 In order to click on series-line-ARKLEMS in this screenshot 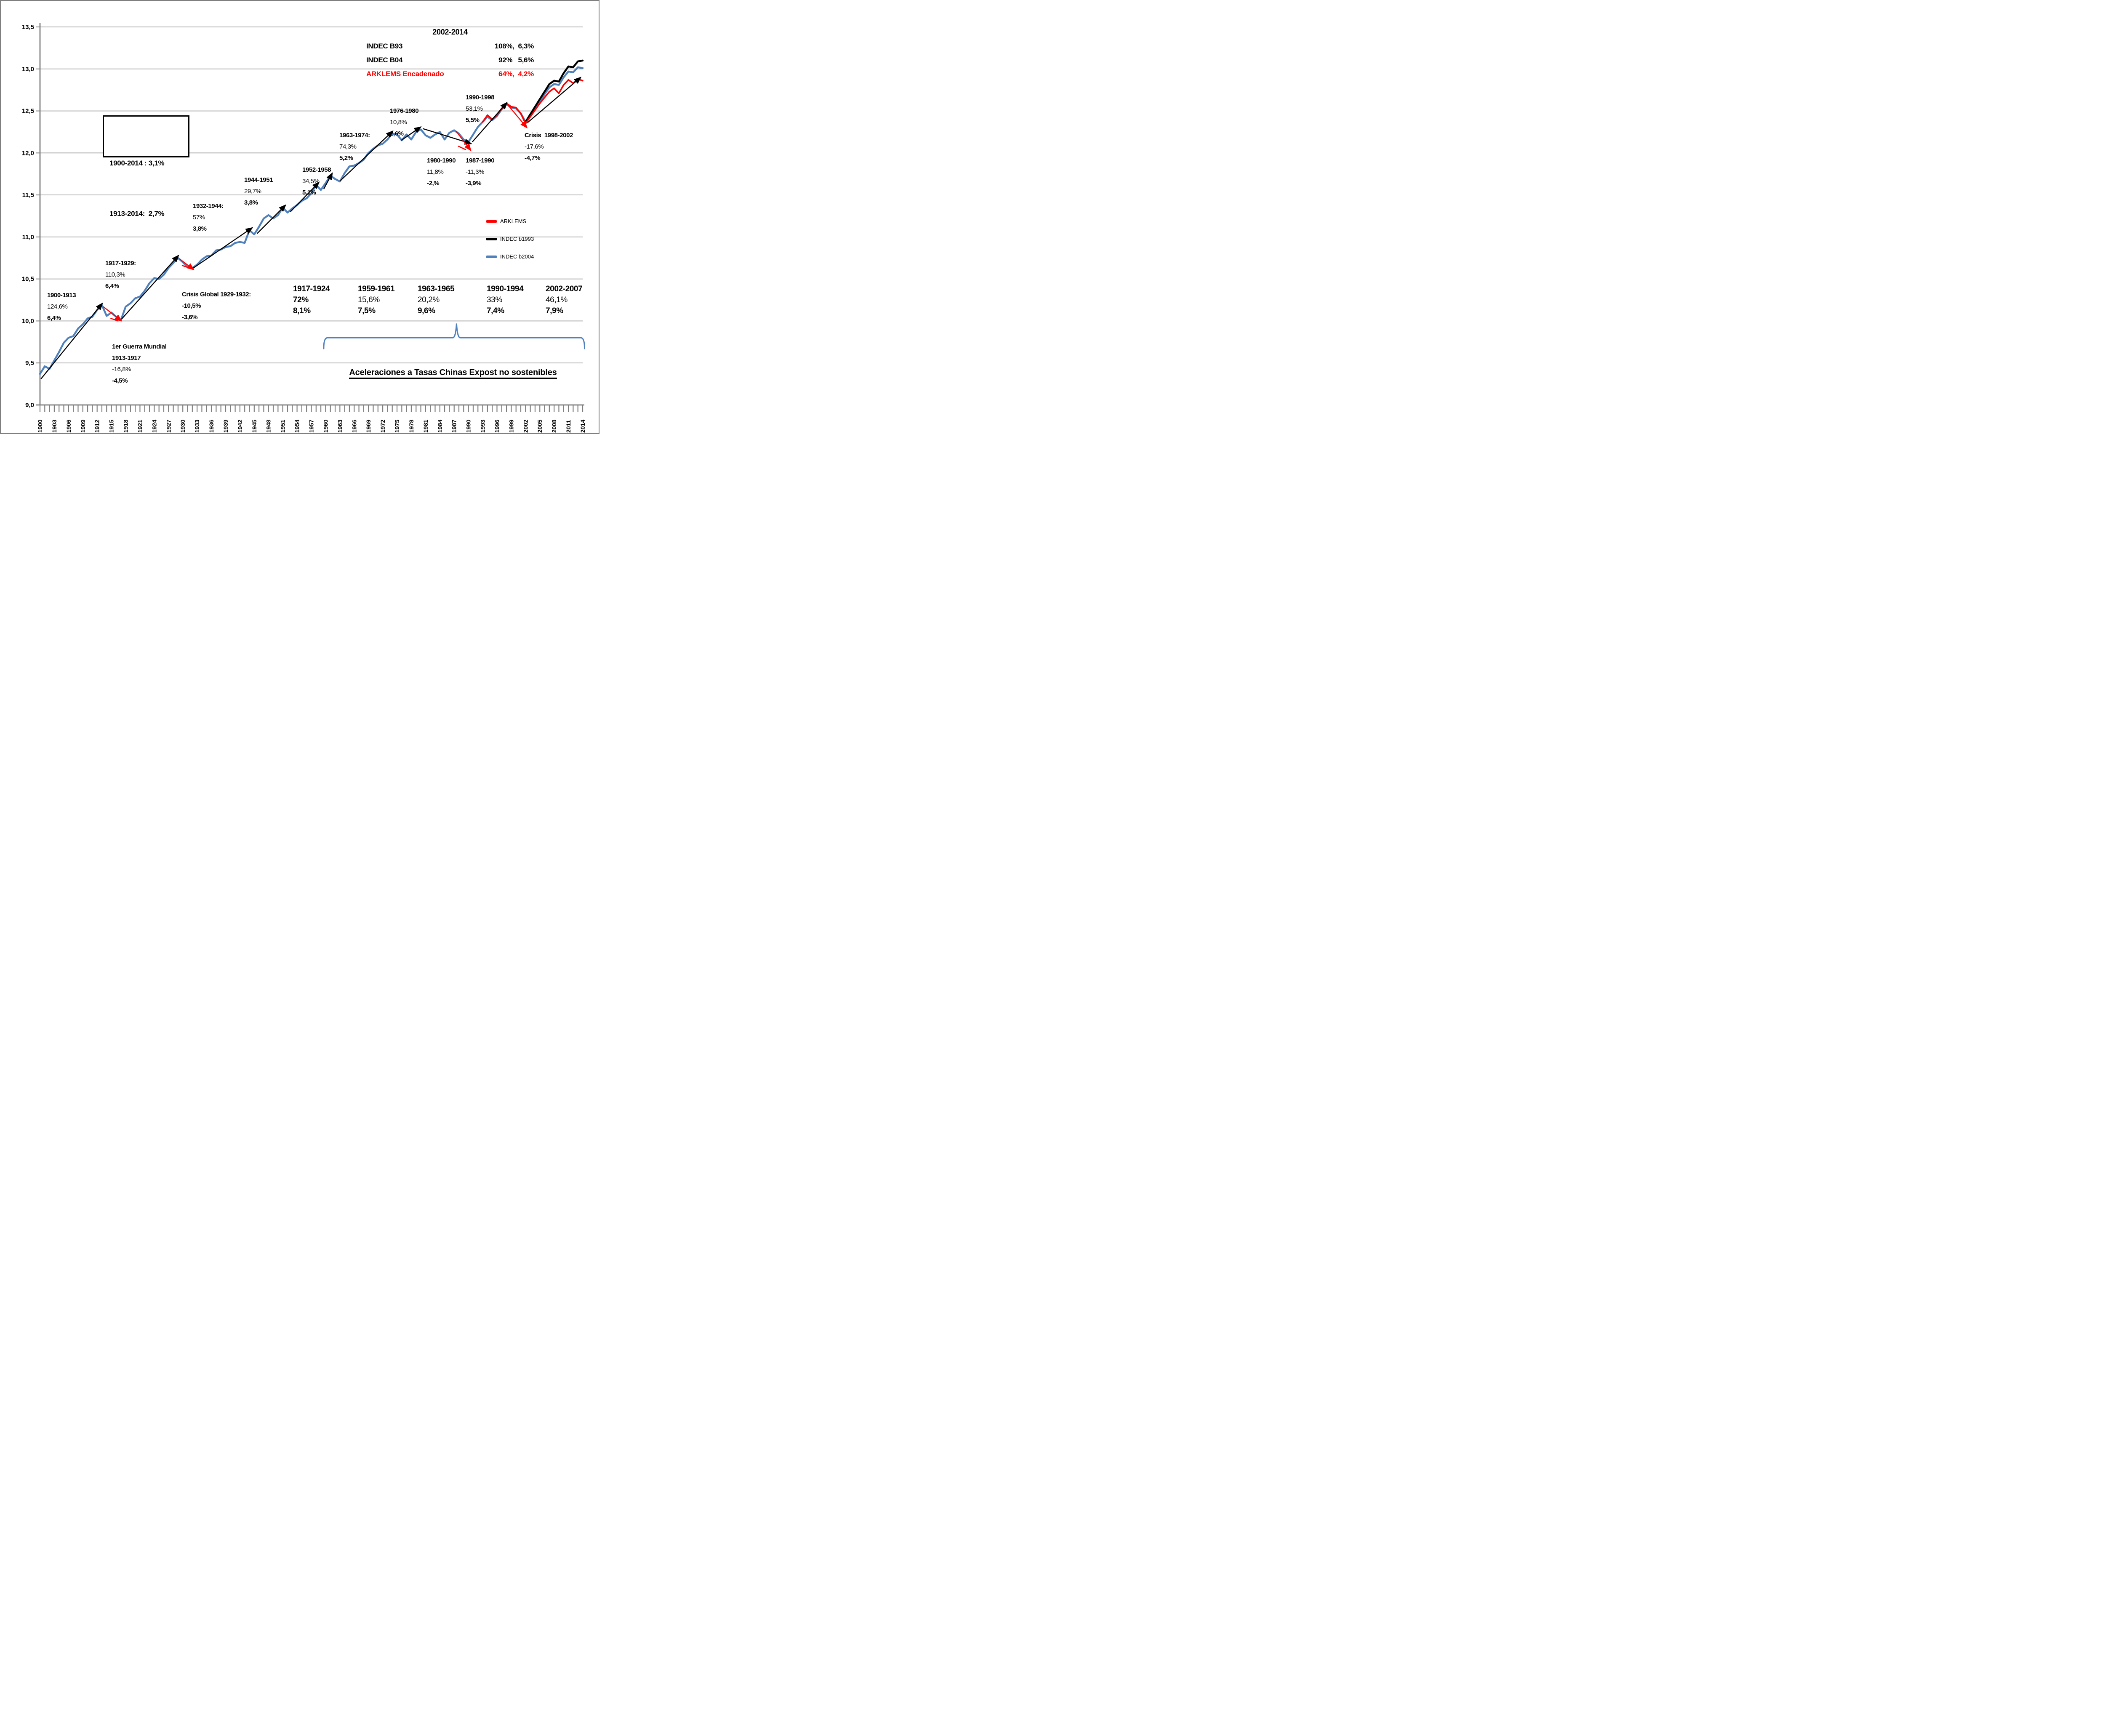, I will do `click(533, 101)`.